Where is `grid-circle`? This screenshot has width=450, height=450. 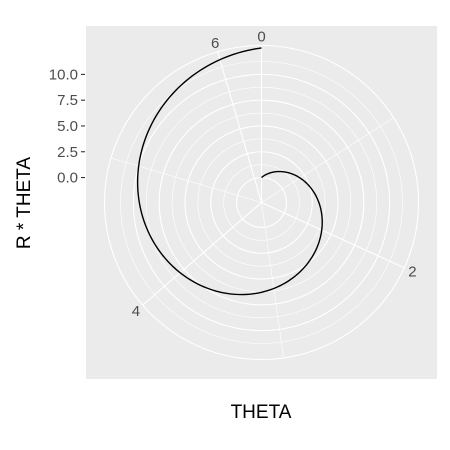 grid-circle is located at coordinates (261, 202).